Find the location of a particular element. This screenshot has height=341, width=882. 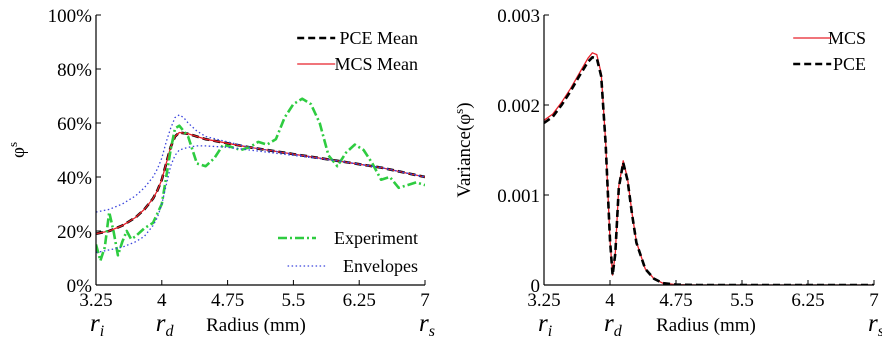

y-tick-label: 0.002 is located at coordinates (518, 106).